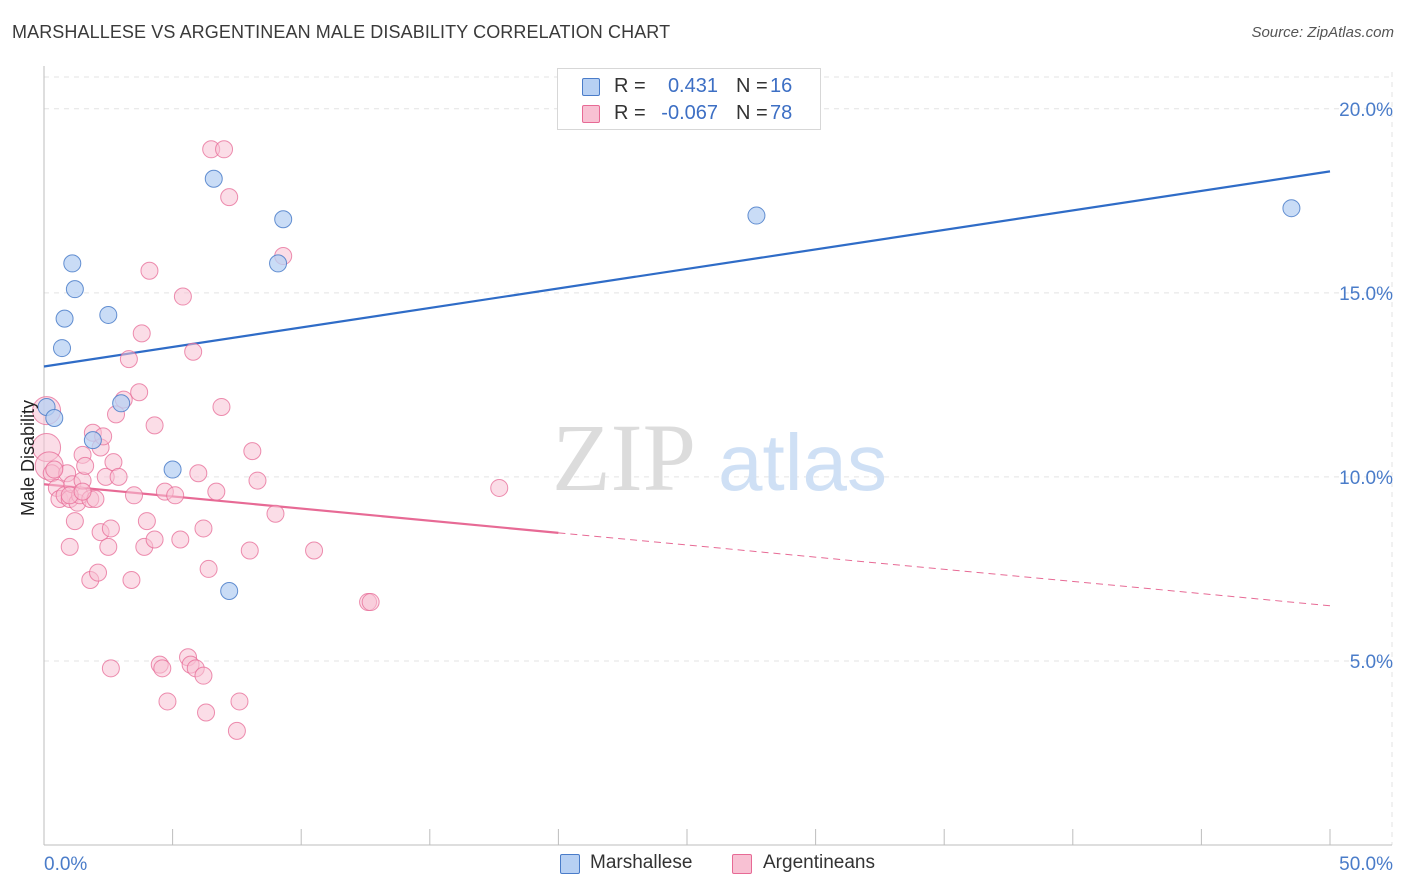 This screenshot has height=892, width=1406. Describe the element at coordinates (781, 113) in the screenshot. I see `legend-n-value: 78` at that location.